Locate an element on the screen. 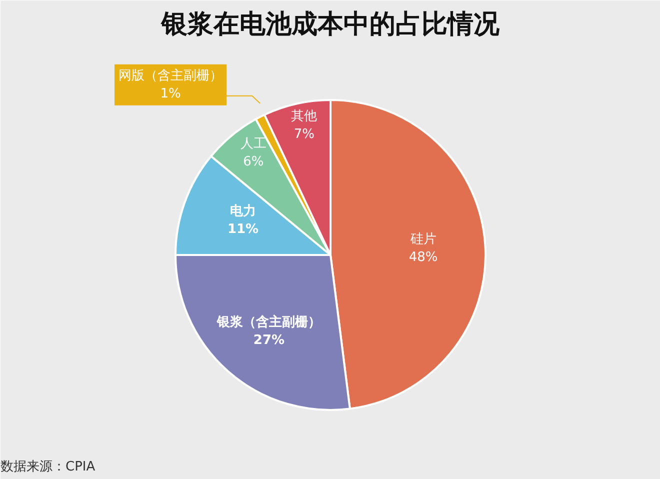  slice-label: 电力 is located at coordinates (243, 211).